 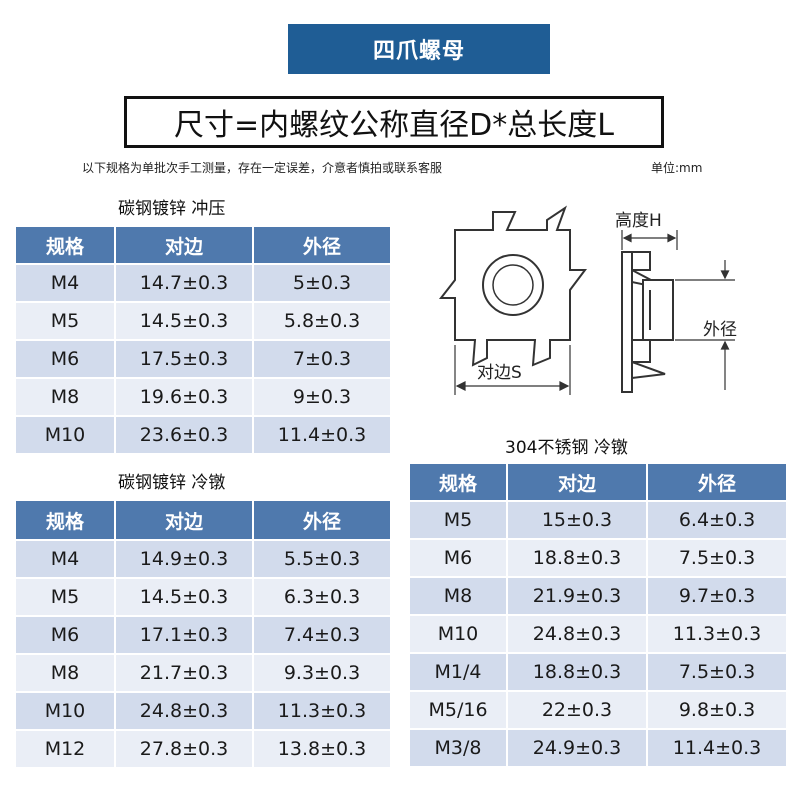 I want to click on cell-outer: 9.3±0.3, so click(x=322, y=673).